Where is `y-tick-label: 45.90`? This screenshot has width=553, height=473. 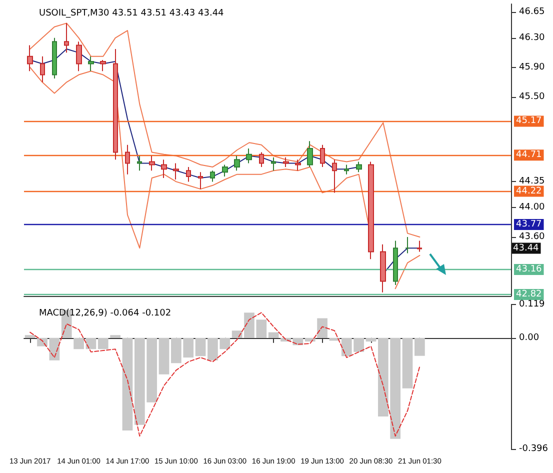 y-tick-label: 45.90 is located at coordinates (532, 67).